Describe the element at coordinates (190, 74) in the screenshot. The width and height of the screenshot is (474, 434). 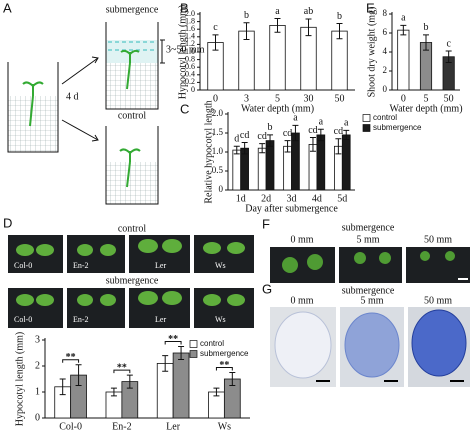
I see `y-tick-label: 0.4` at that location.